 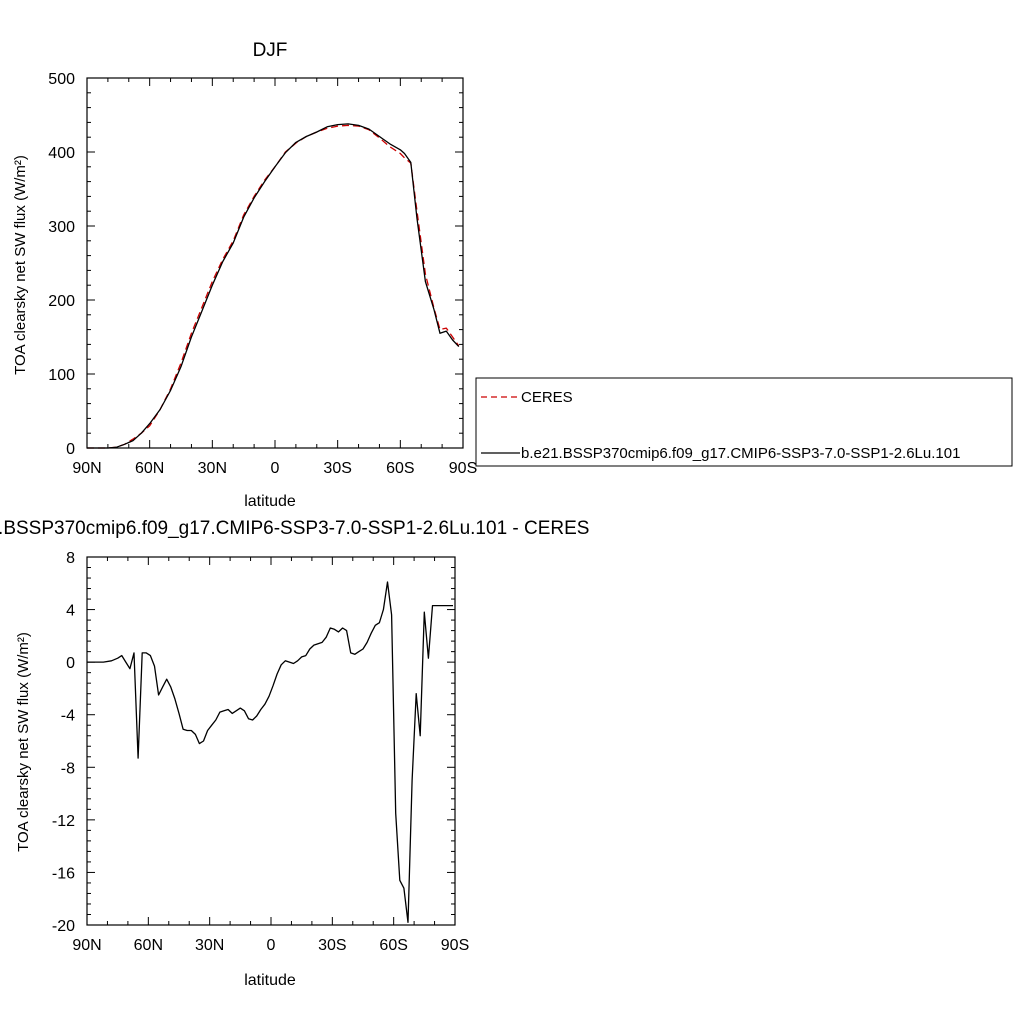 What do you see at coordinates (68, 716) in the screenshot?
I see `bottom-y-tick-label: -4` at bounding box center [68, 716].